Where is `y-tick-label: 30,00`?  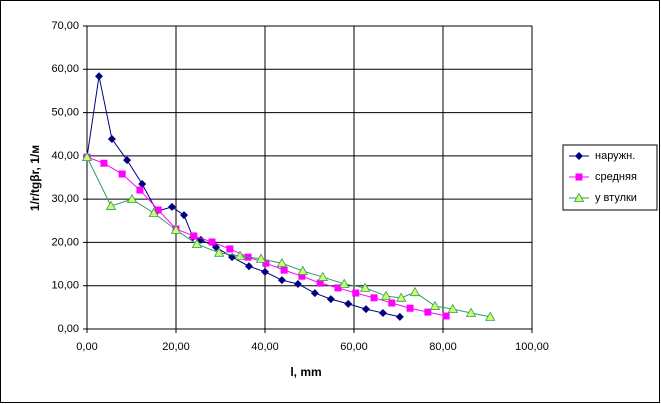
y-tick-label: 30,00 is located at coordinates (65, 199).